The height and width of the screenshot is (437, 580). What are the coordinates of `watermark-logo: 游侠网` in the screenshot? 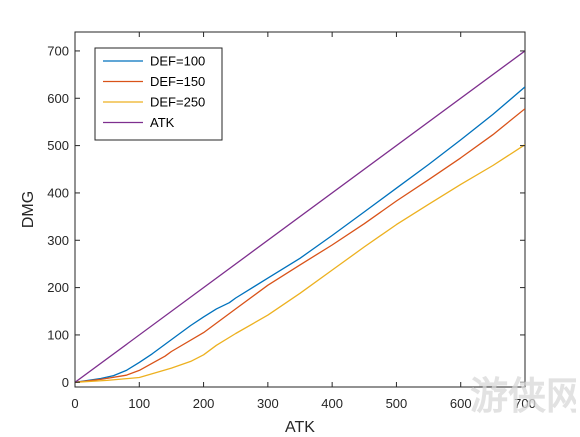 It's located at (523, 396).